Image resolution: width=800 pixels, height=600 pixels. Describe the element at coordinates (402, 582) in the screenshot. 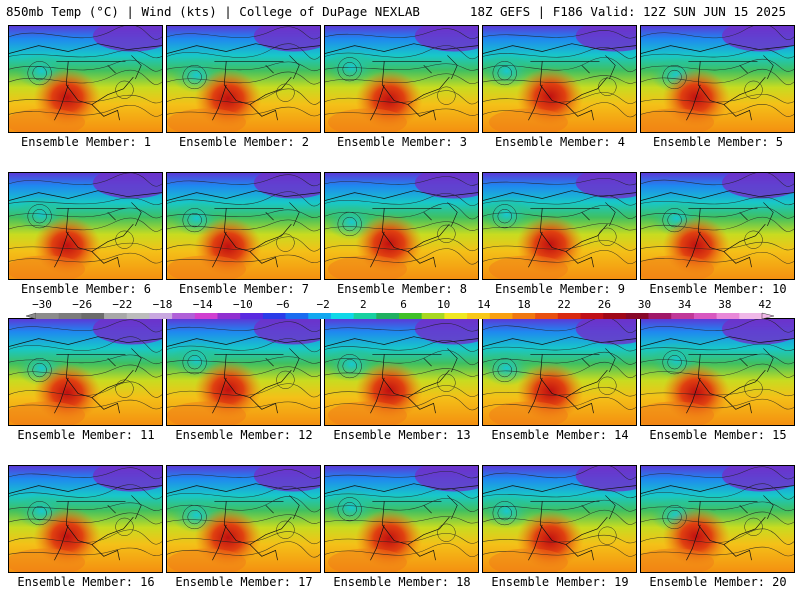

I see `ensemble-member-label: Ensemble Member: 18` at that location.